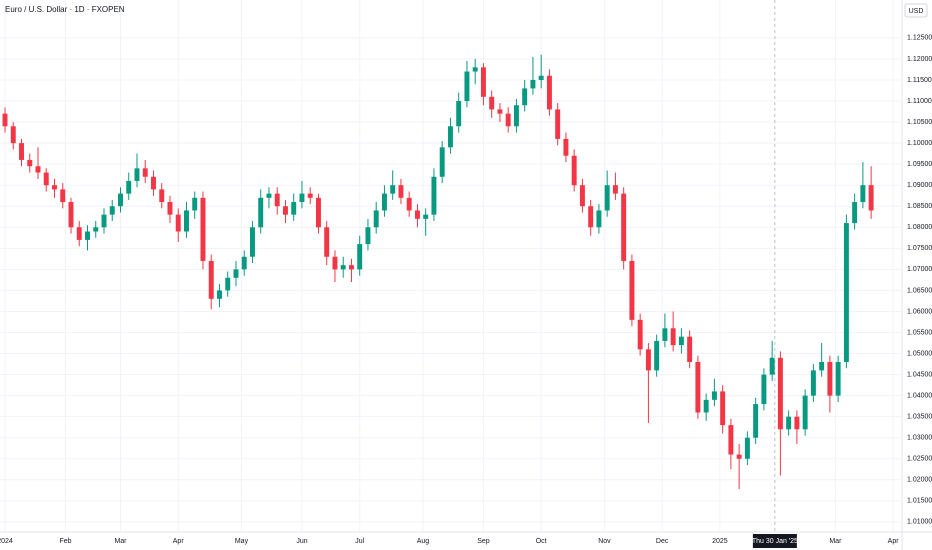 The width and height of the screenshot is (932, 550). I want to click on y-tick-label: 1.12000, so click(919, 59).